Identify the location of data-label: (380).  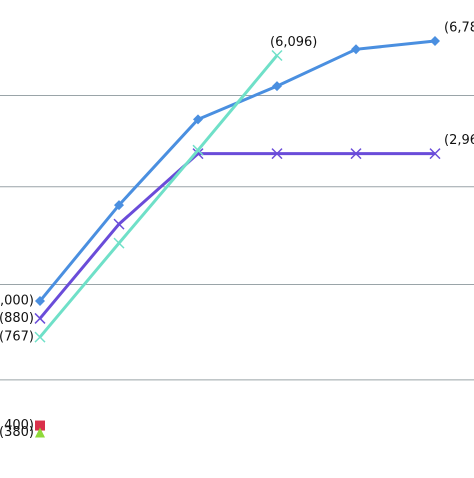
(17, 432).